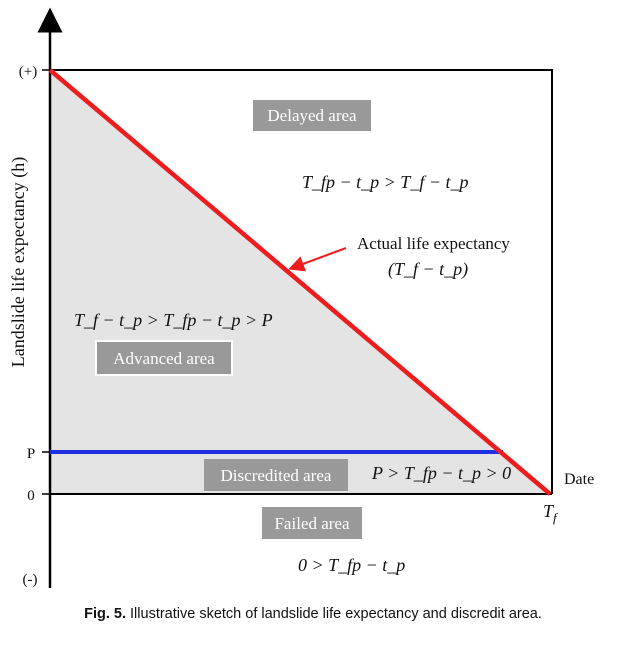  What do you see at coordinates (317, 259) in the screenshot?
I see `annotation-arrow` at bounding box center [317, 259].